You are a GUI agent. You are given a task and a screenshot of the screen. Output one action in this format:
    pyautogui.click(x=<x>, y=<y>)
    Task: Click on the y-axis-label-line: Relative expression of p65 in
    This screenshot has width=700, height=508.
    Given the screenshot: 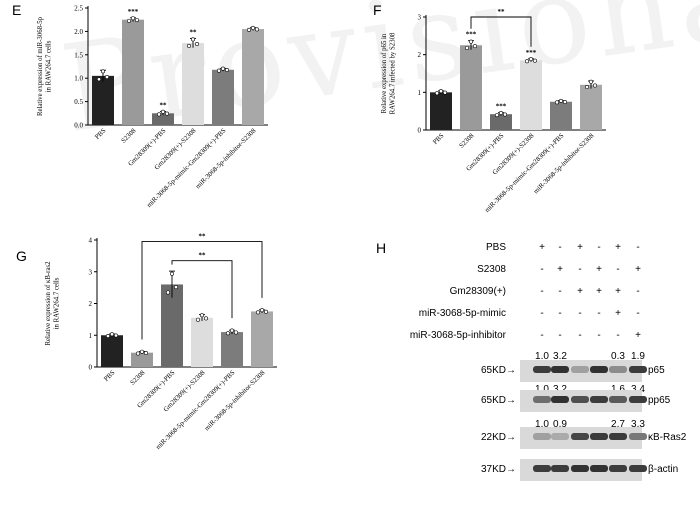 What is the action you would take?
    pyautogui.click(x=384, y=73)
    